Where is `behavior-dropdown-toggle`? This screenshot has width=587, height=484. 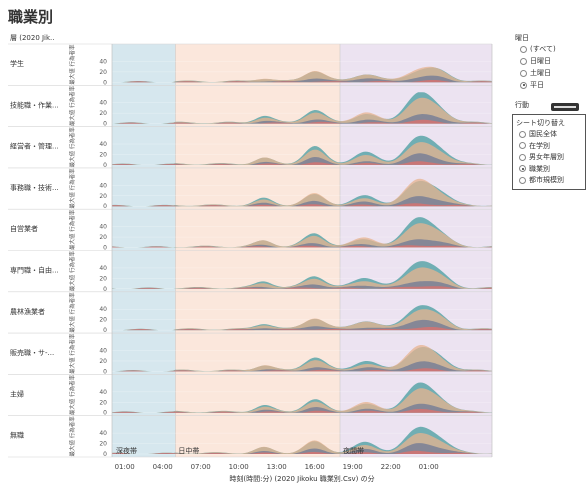
behavior-dropdown-toggle is located at coordinates (565, 107).